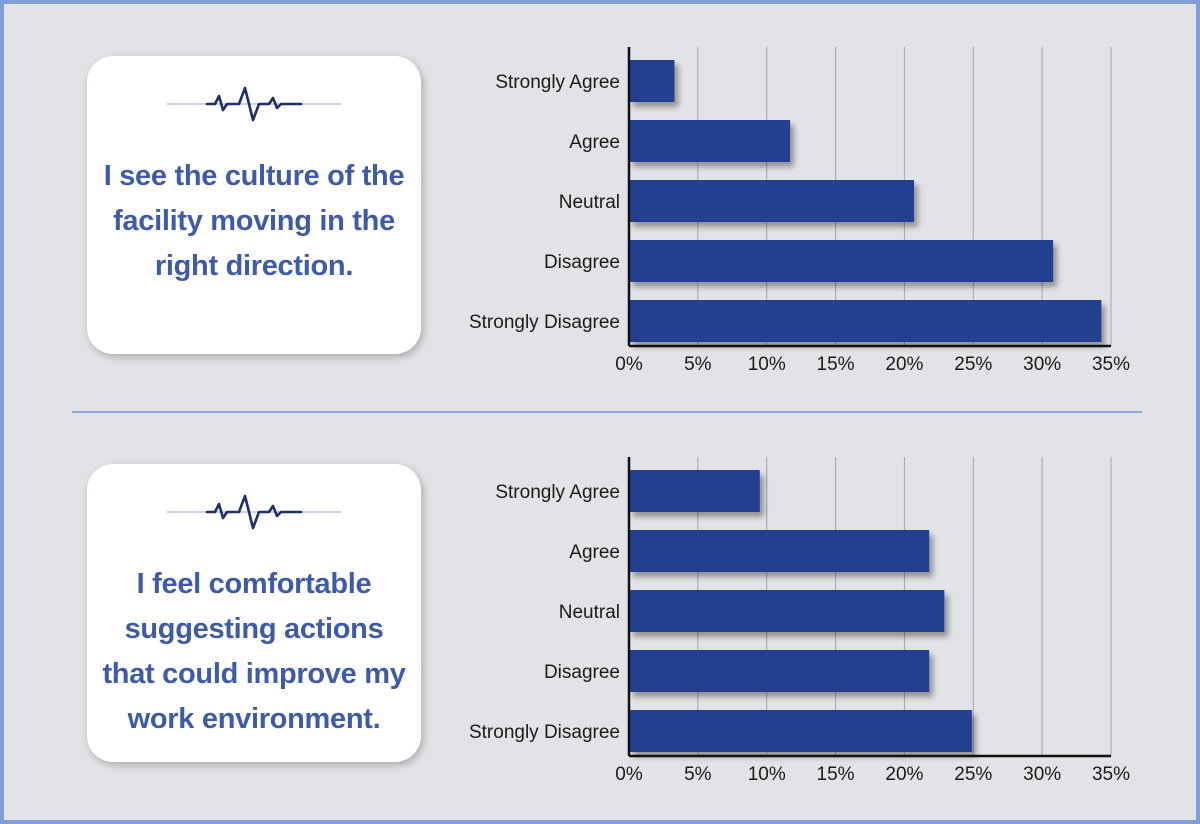  Describe the element at coordinates (254, 719) in the screenshot. I see `statement-line: work environment.` at that location.